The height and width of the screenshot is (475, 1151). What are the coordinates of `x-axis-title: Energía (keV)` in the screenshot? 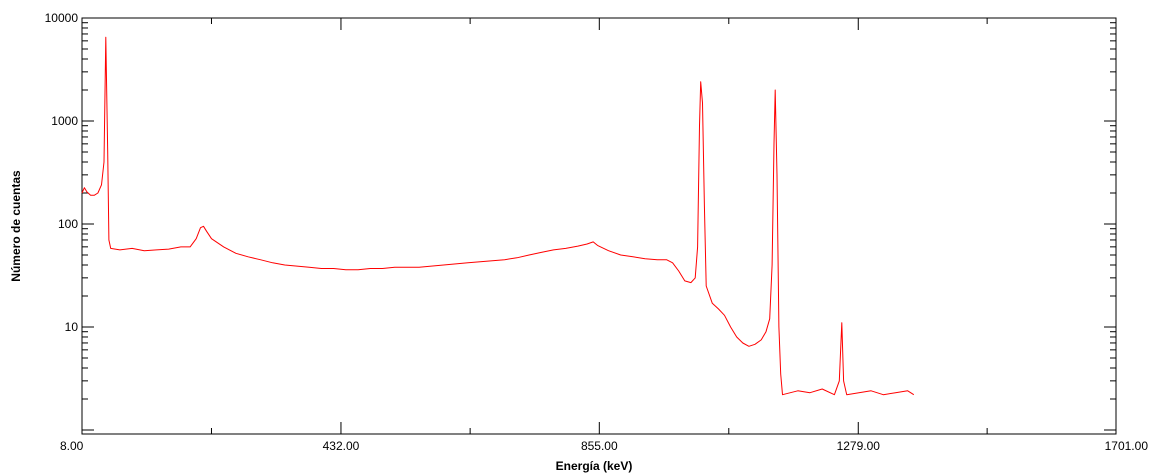 It's located at (594, 466).